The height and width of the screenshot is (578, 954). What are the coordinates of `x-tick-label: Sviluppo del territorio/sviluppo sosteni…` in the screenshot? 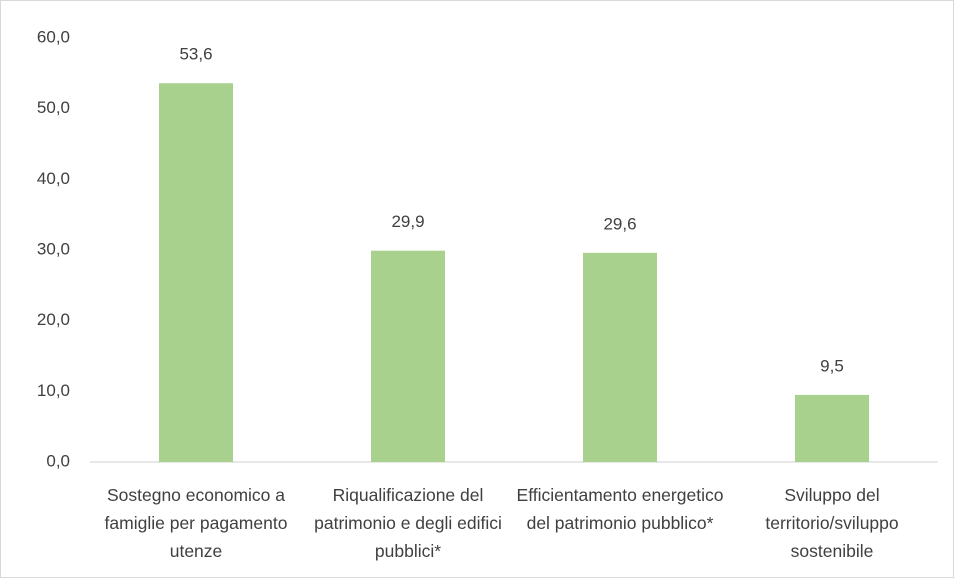 It's located at (832, 523).